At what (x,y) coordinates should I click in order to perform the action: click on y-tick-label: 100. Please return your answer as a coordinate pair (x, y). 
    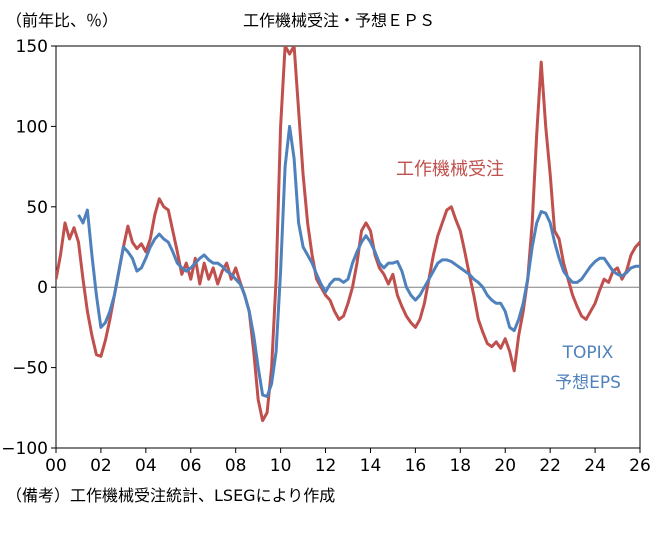
    Looking at the image, I should click on (32, 127).